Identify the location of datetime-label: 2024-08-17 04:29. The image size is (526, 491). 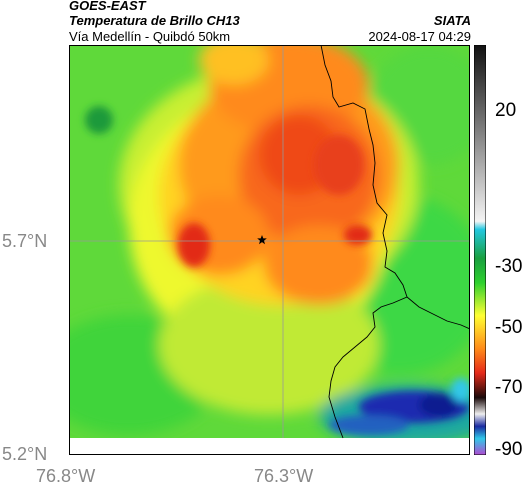
(419, 36).